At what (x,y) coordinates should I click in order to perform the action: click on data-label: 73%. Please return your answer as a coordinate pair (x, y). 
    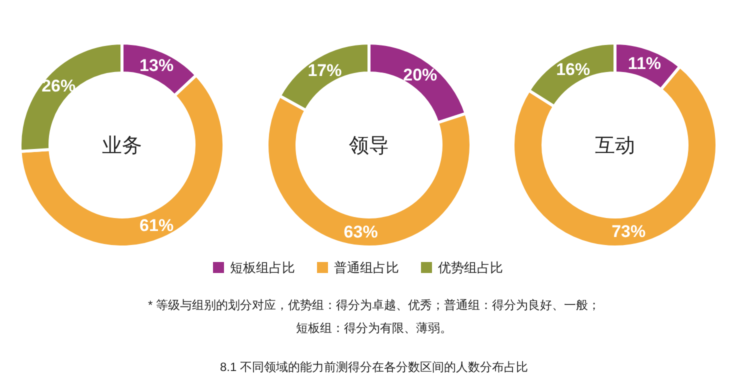
    Looking at the image, I should click on (629, 231).